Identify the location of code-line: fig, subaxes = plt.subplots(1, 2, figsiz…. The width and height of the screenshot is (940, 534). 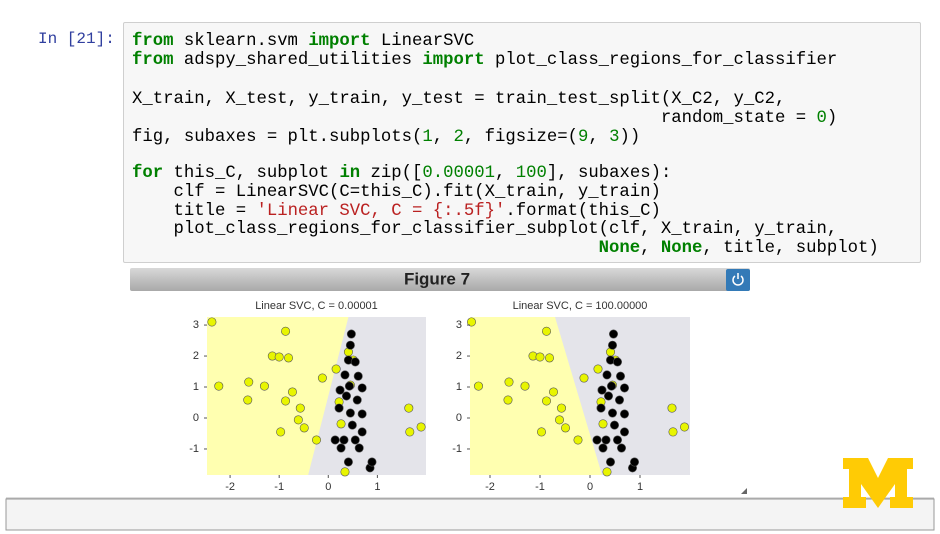
(386, 137).